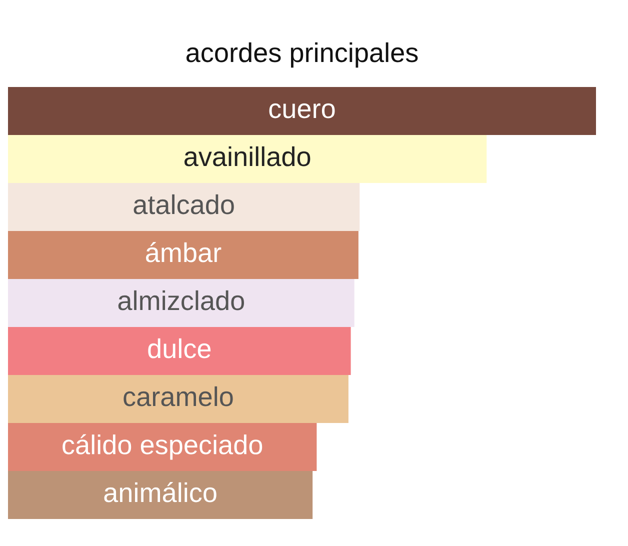  Describe the element at coordinates (184, 204) in the screenshot. I see `y-tick-label: atalcado` at that location.